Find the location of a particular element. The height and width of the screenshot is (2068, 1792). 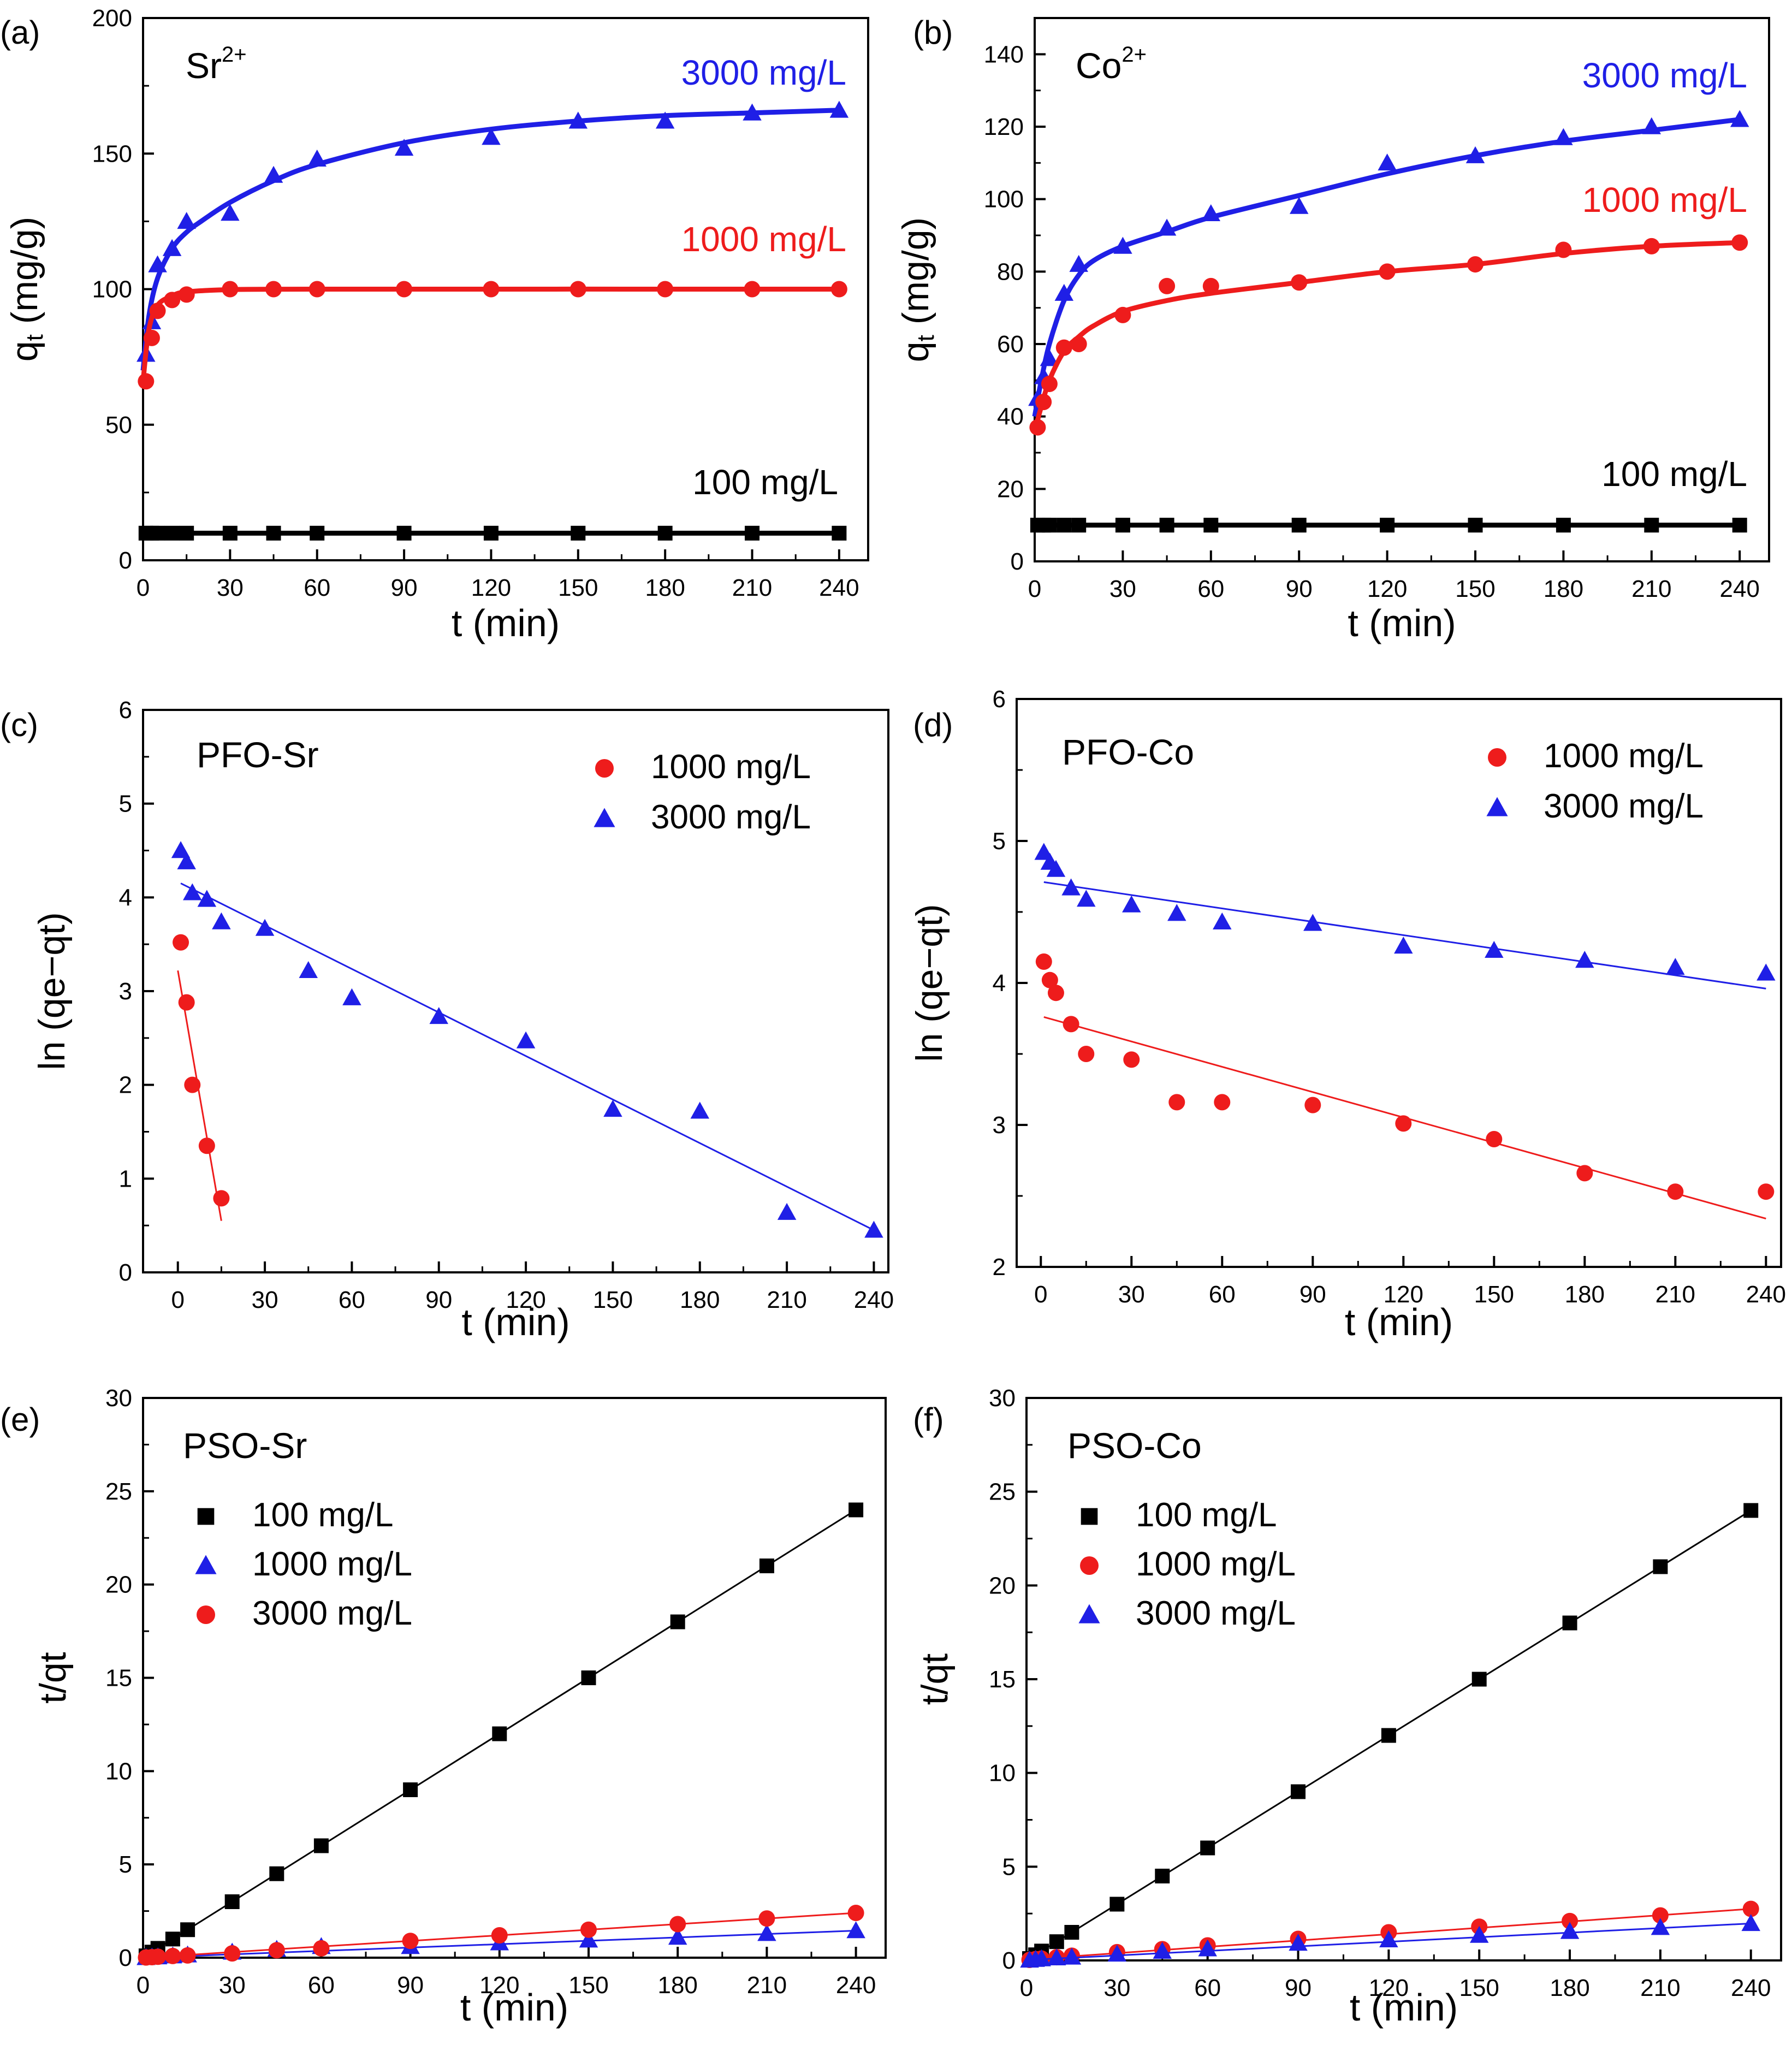

y-tick-label: 50 is located at coordinates (118, 426).